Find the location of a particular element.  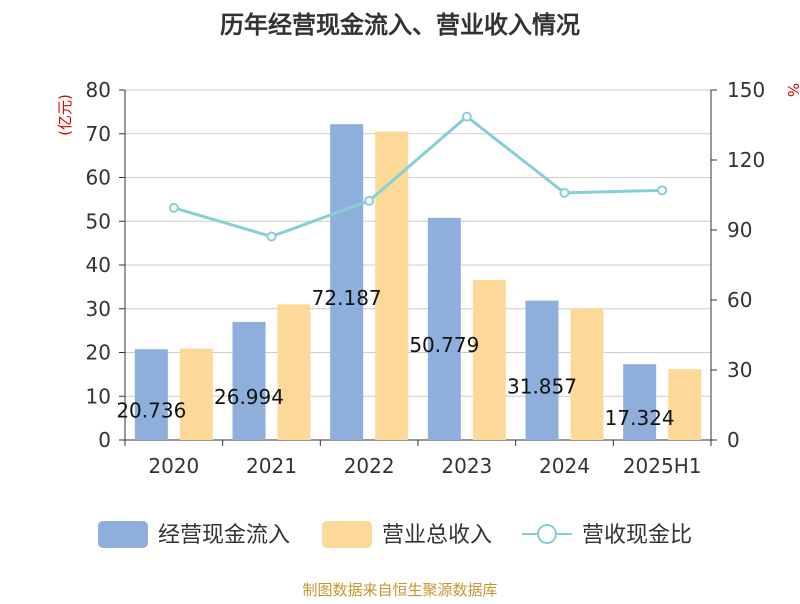

right-tick-label: 90 is located at coordinates (739, 230).